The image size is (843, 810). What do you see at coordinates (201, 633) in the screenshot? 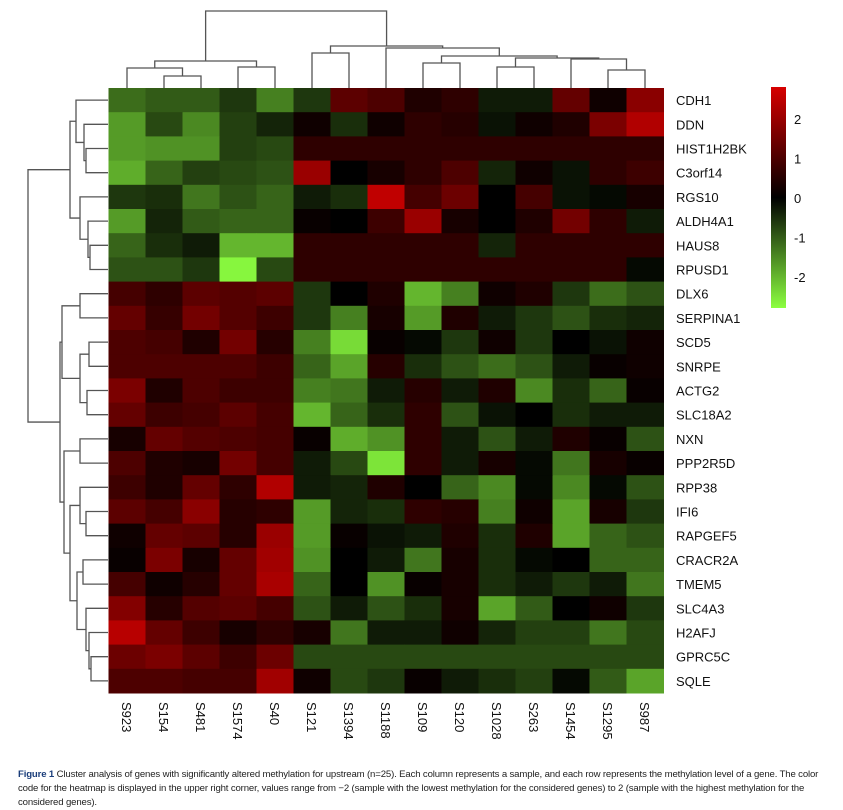
I see `heatmap-cell-H2AFJ-S481` at bounding box center [201, 633].